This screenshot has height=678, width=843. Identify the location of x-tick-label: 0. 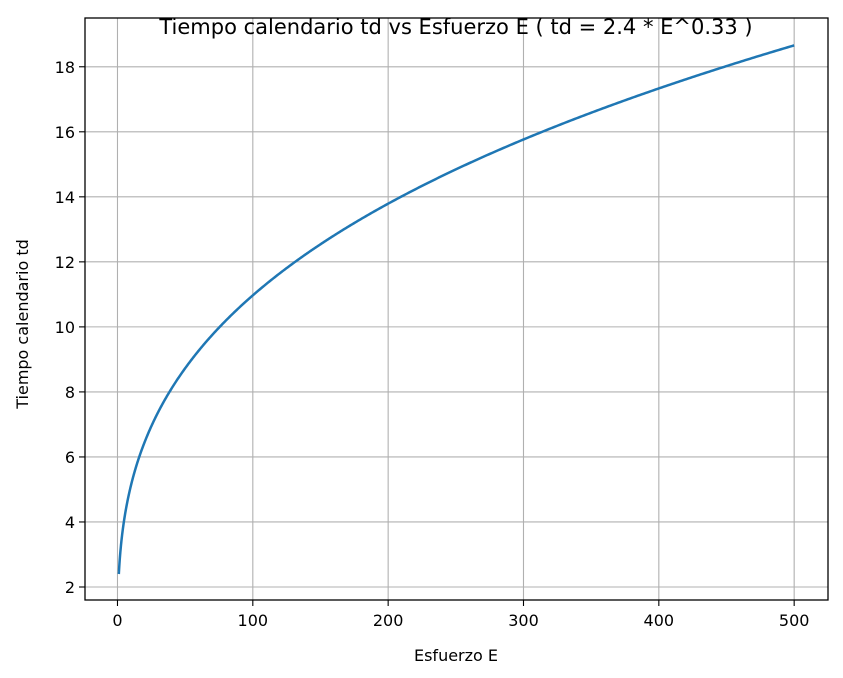
(117, 620).